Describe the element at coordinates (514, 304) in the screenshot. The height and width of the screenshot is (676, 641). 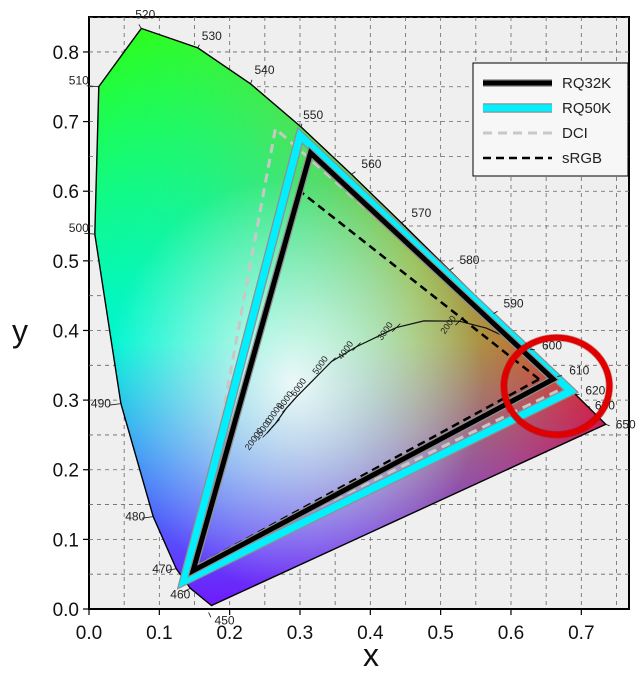
I see `wavelength-label: 590` at that location.